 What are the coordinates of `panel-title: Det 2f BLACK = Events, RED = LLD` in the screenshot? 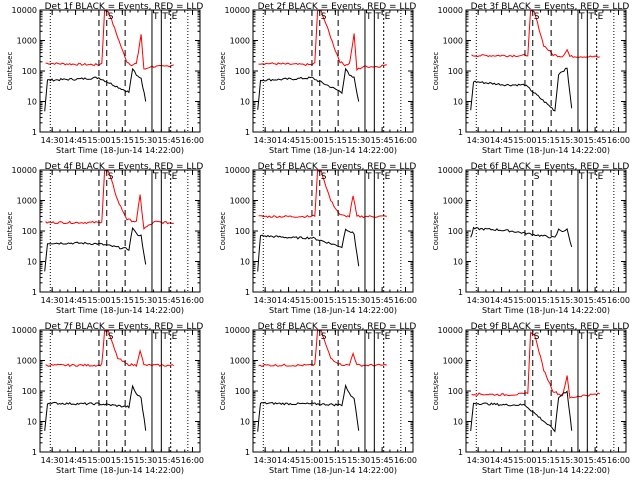 It's located at (337, 7).